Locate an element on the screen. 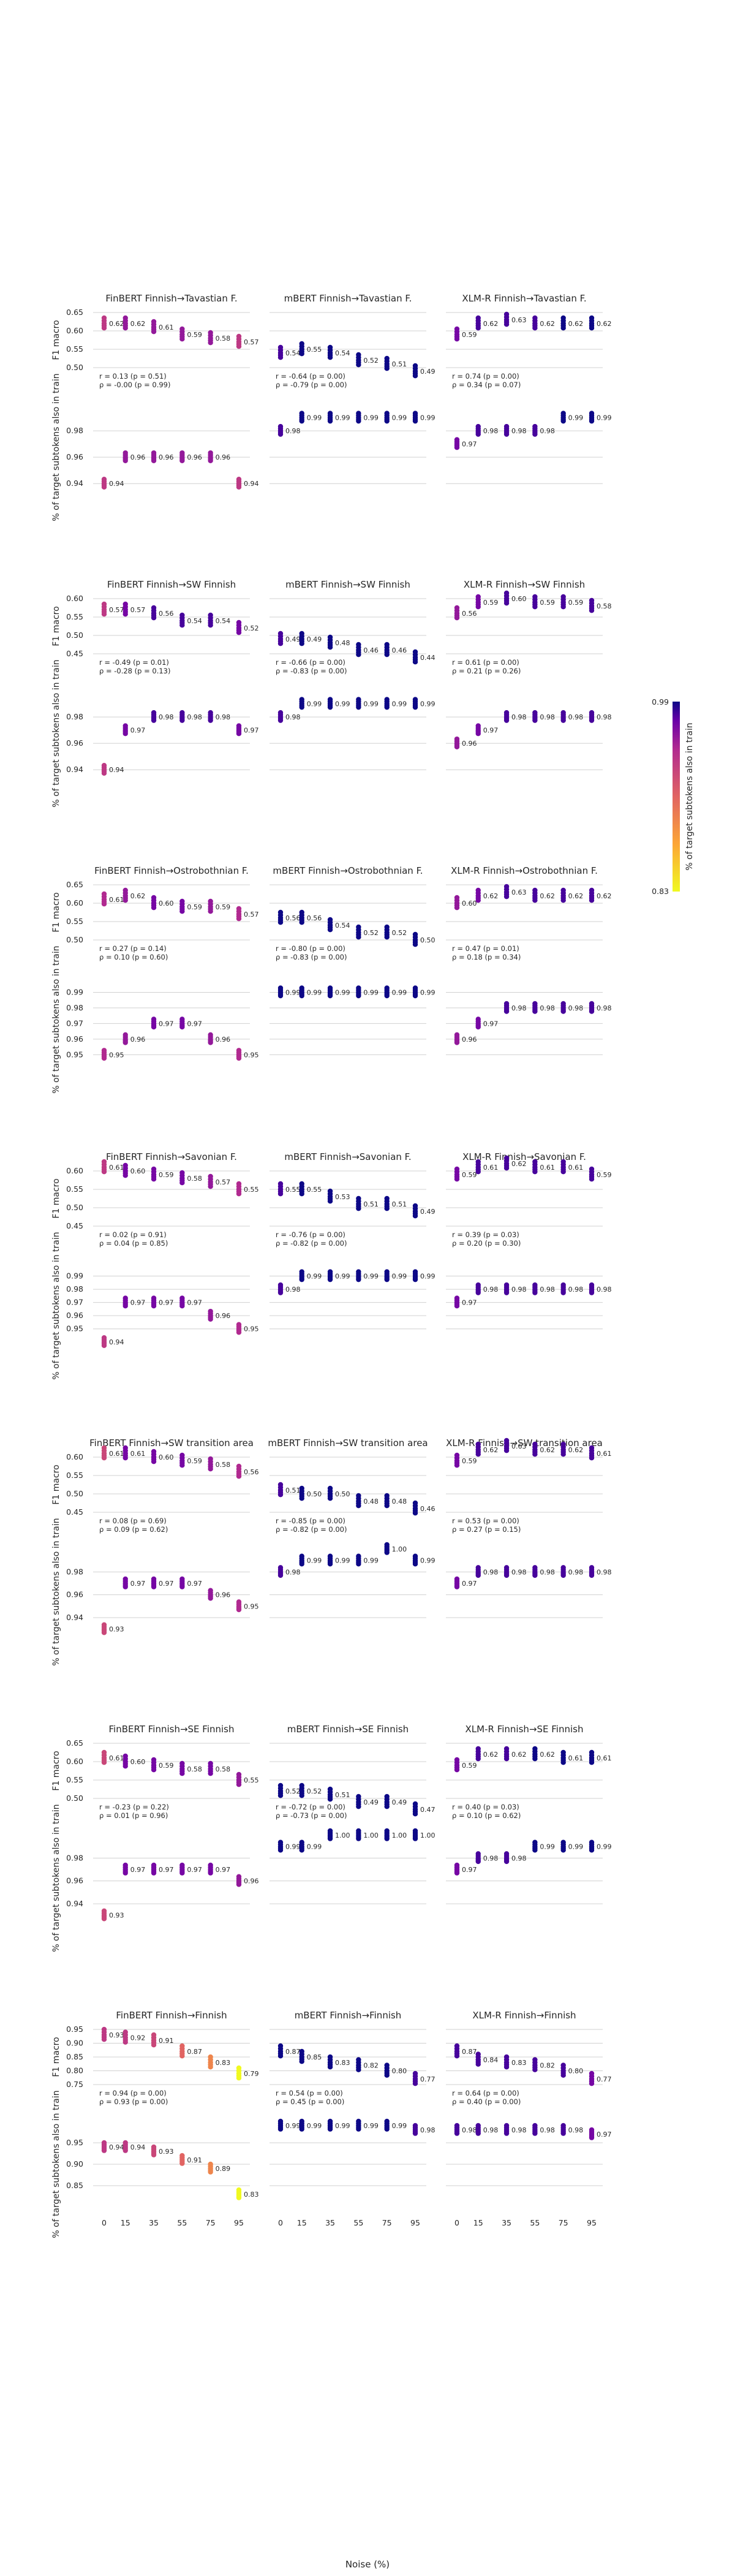  correlation-r: r = -0.66 (p = 0.00) is located at coordinates (311, 663).